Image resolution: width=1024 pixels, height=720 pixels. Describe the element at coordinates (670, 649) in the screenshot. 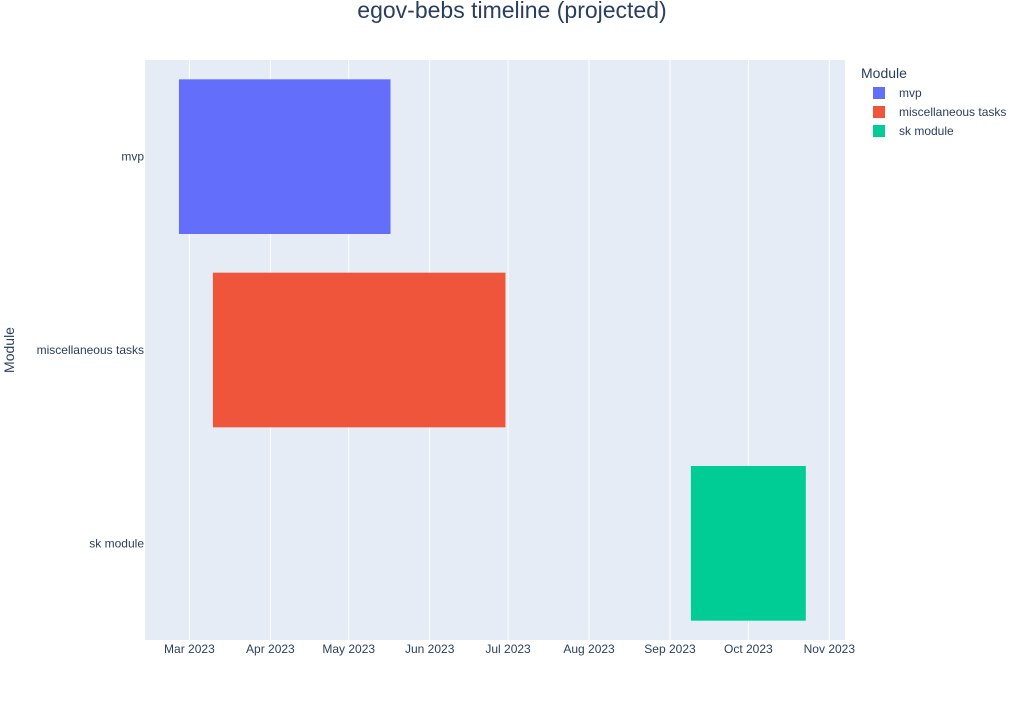

I see `x-tick-label: Sep 2023` at that location.